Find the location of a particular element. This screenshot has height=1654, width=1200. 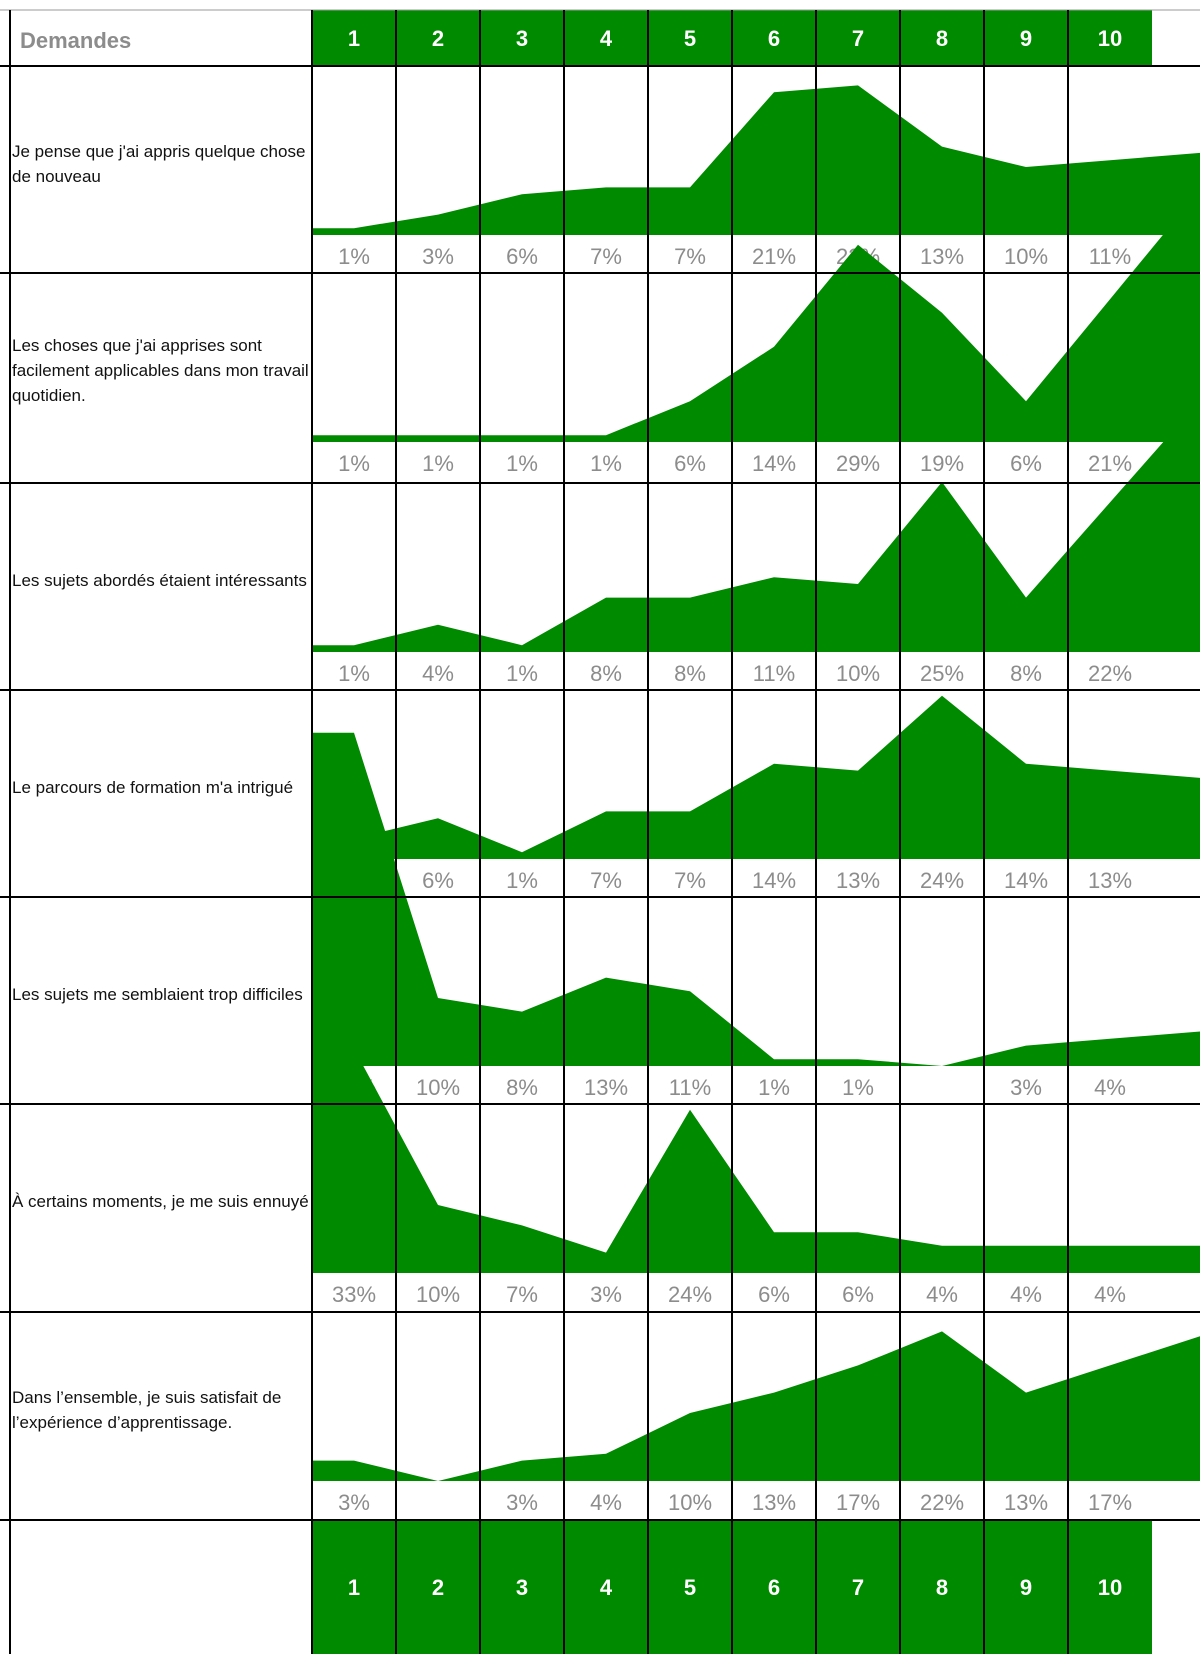

footer-col-label-5: 5 is located at coordinates (690, 1587).